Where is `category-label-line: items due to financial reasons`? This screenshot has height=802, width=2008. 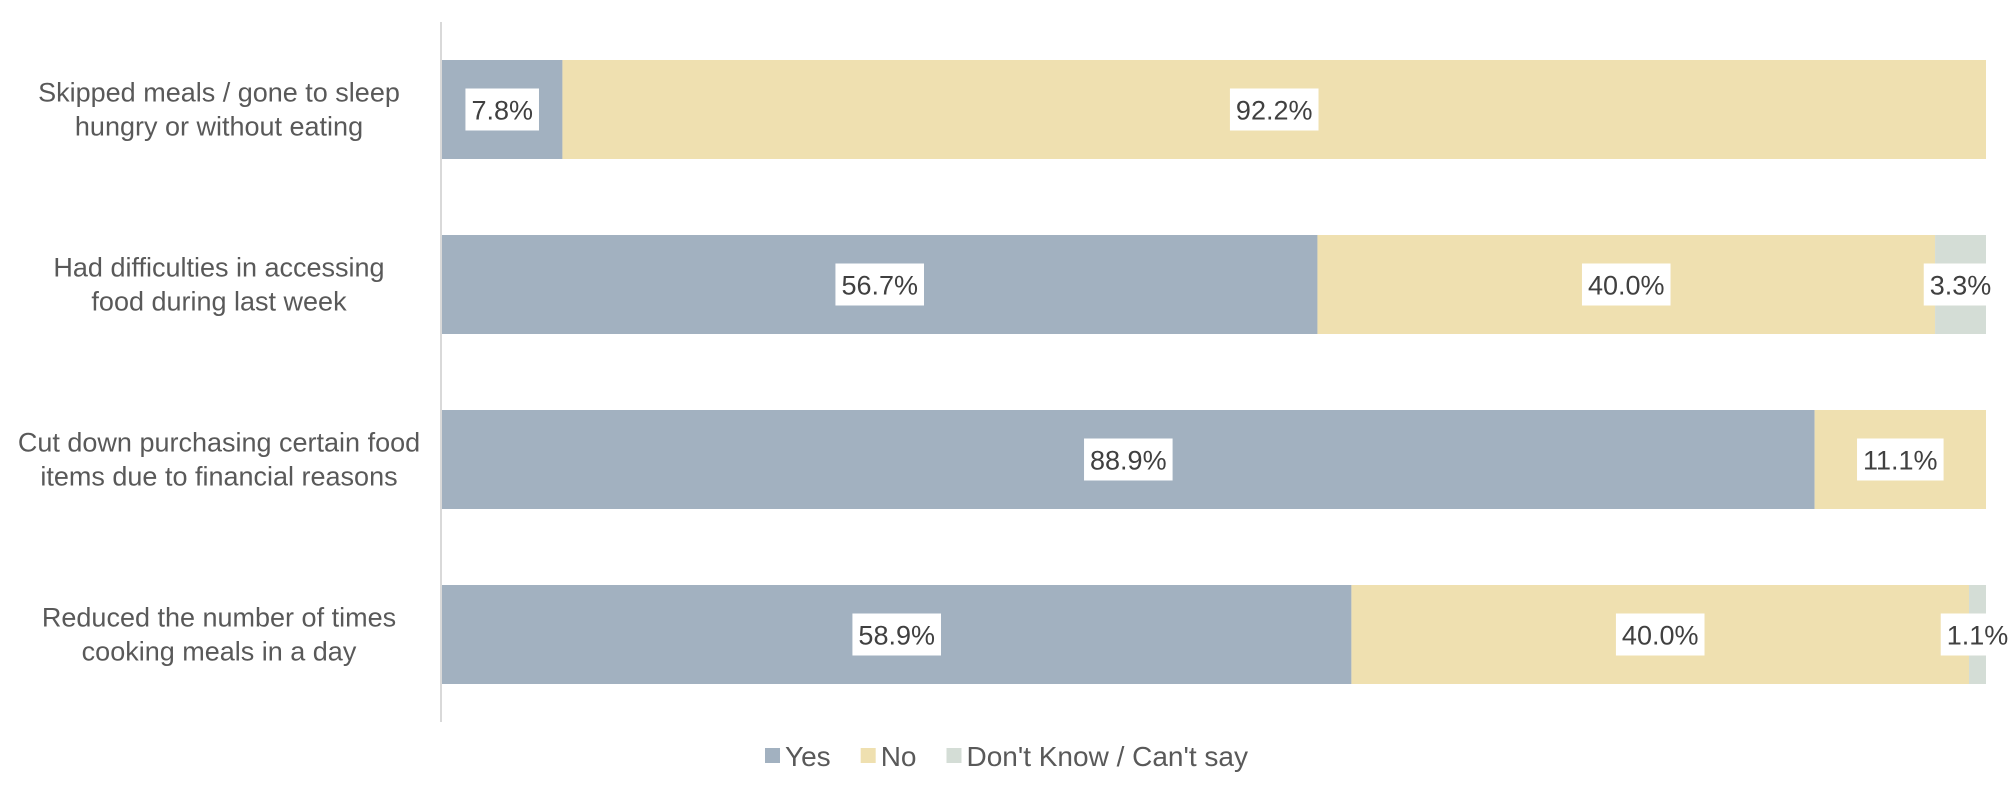
category-label-line: items due to financial reasons is located at coordinates (218, 477).